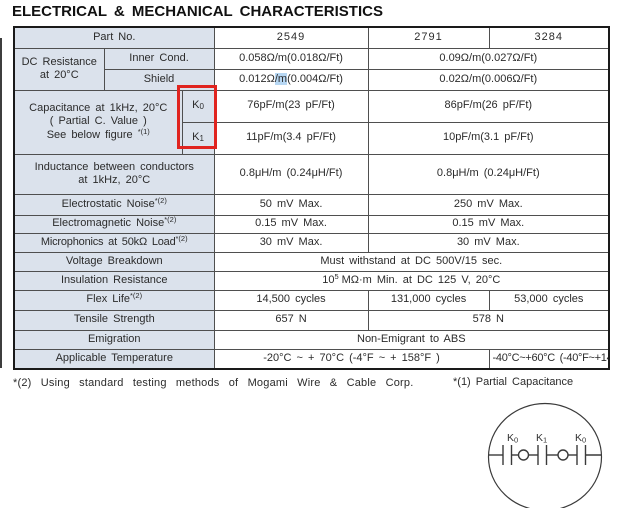 The width and height of the screenshot is (640, 508). What do you see at coordinates (59, 61) in the screenshot?
I see `dc-resistance-label-line1: DC Resistance` at bounding box center [59, 61].